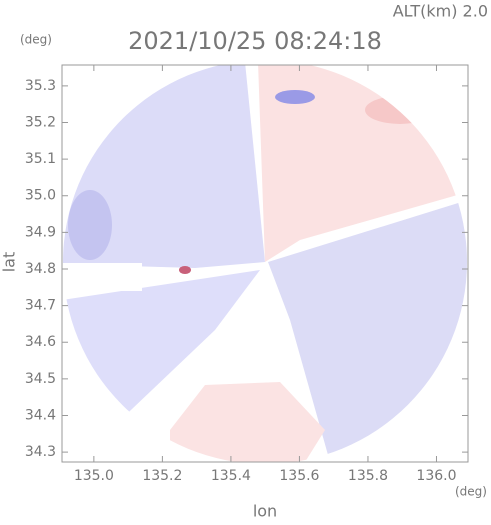  What do you see at coordinates (40, 415) in the screenshot?
I see `y-tick-label: 34.4` at bounding box center [40, 415].